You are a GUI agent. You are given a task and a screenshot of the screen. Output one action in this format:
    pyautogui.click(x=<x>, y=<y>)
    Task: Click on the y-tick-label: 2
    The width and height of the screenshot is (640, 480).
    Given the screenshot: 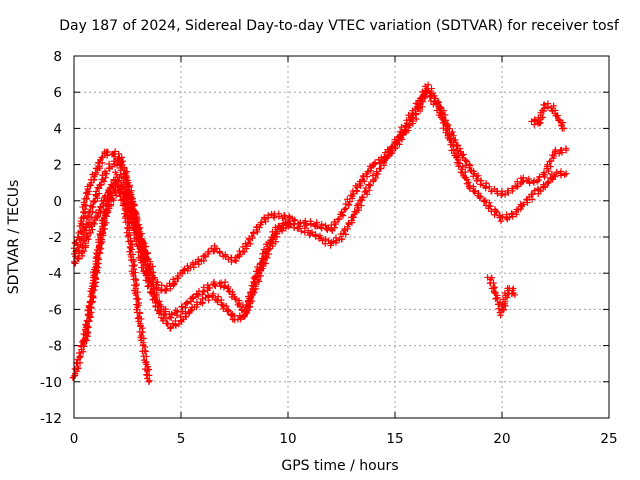 What is the action you would take?
    pyautogui.click(x=57, y=166)
    